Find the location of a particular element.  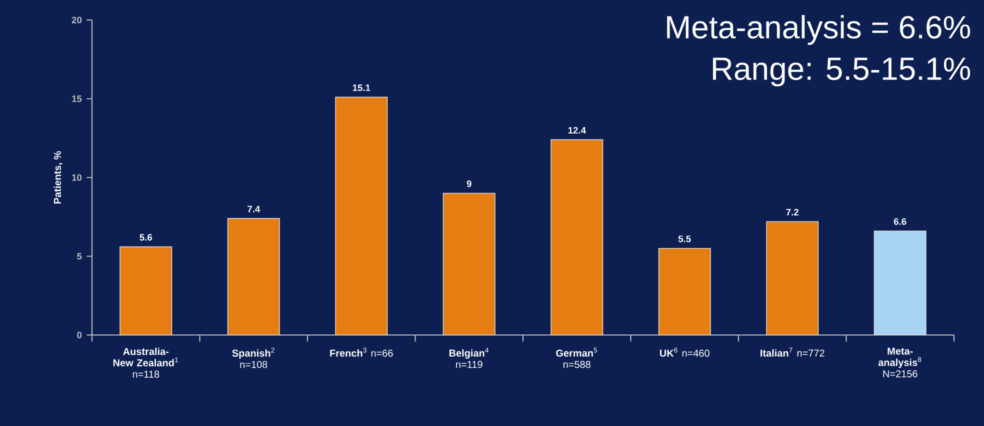

data-label: 15.1 is located at coordinates (361, 87).